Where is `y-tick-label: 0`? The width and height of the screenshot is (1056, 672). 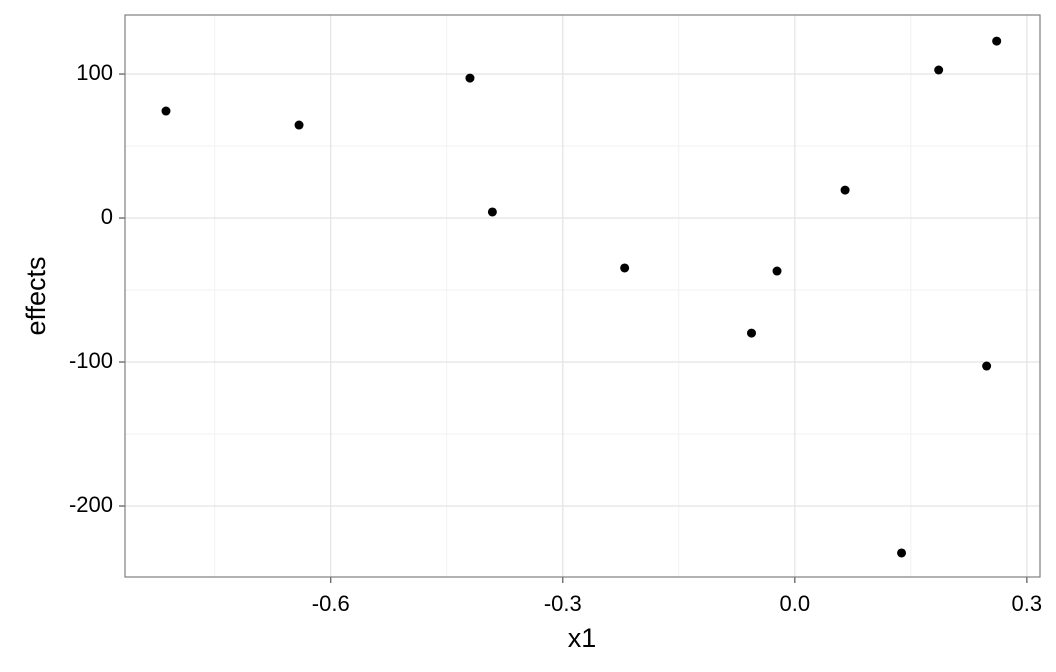 y-tick-label: 0 is located at coordinates (107, 216).